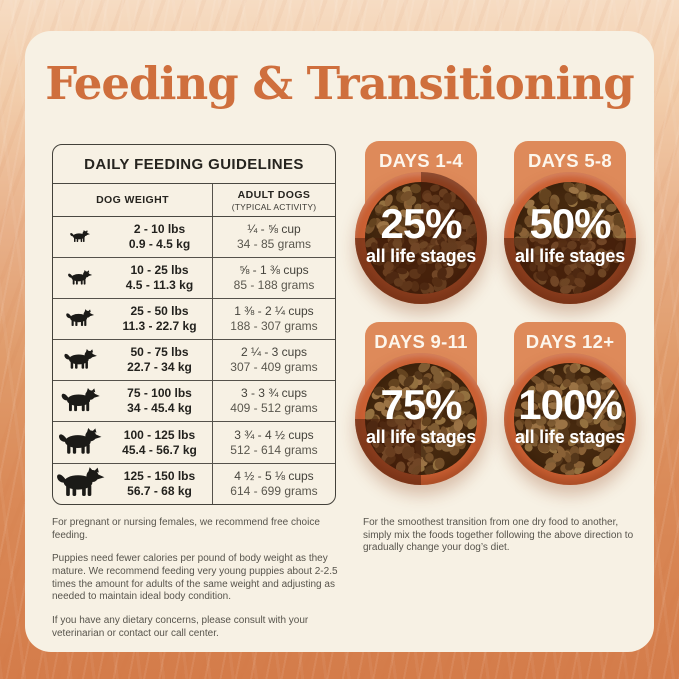 The image size is (679, 679). Describe the element at coordinates (159, 491) in the screenshot. I see `weight-kg: 56.7 - 68 kg` at that location.